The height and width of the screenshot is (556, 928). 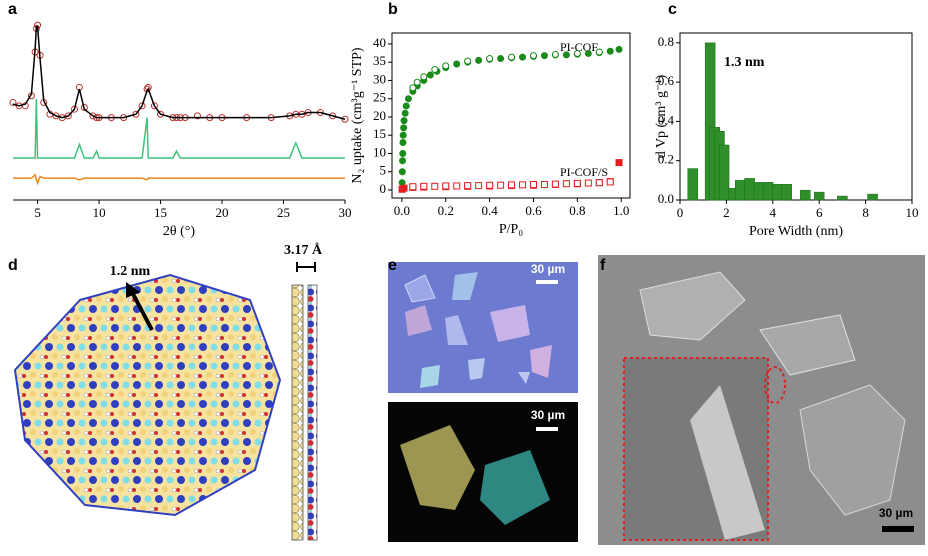 I want to click on panel-label: d, so click(x=13, y=265).